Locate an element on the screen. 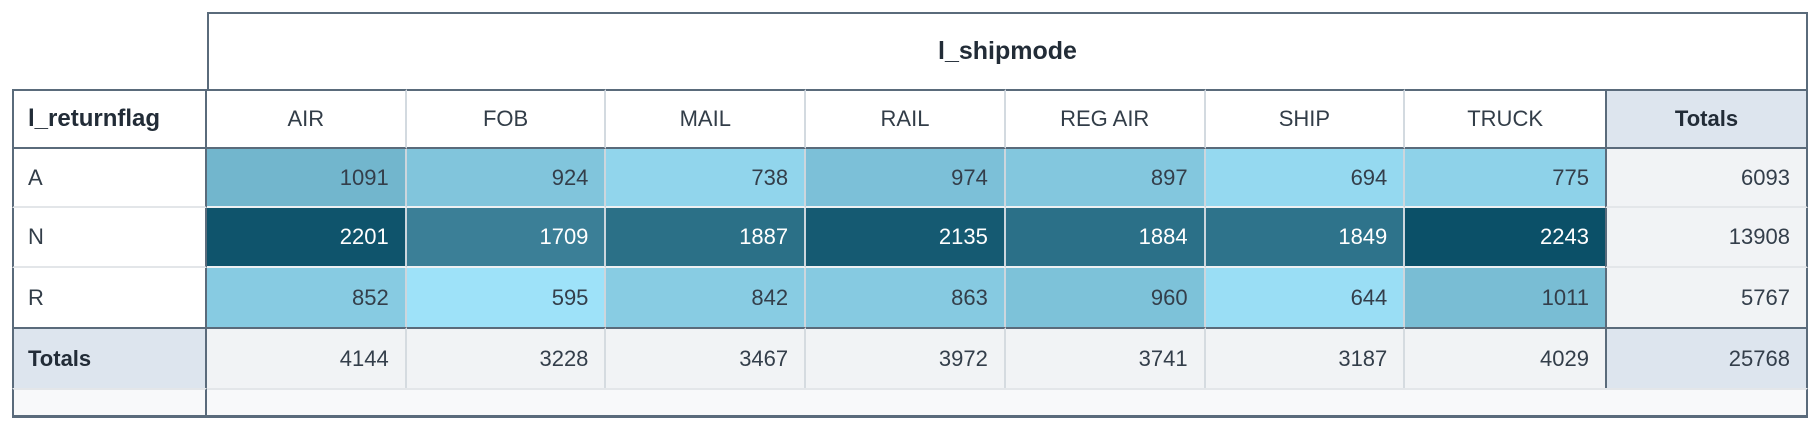 Image resolution: width=1820 pixels, height=428 pixels. footer-left-spacer is located at coordinates (109, 403).